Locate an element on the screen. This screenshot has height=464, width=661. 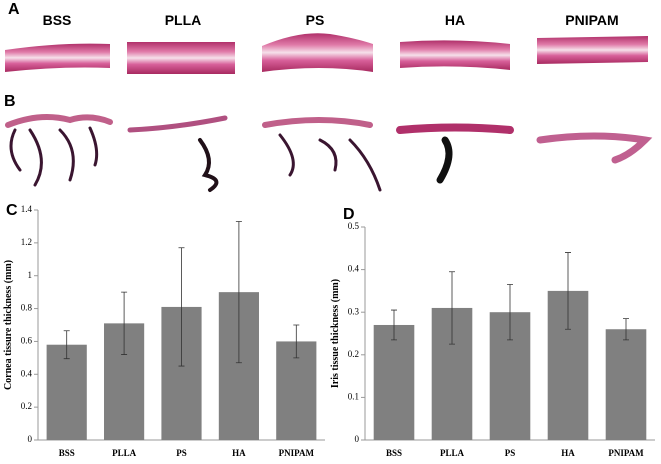
y-tick-label: 1.4 is located at coordinates (27, 209).